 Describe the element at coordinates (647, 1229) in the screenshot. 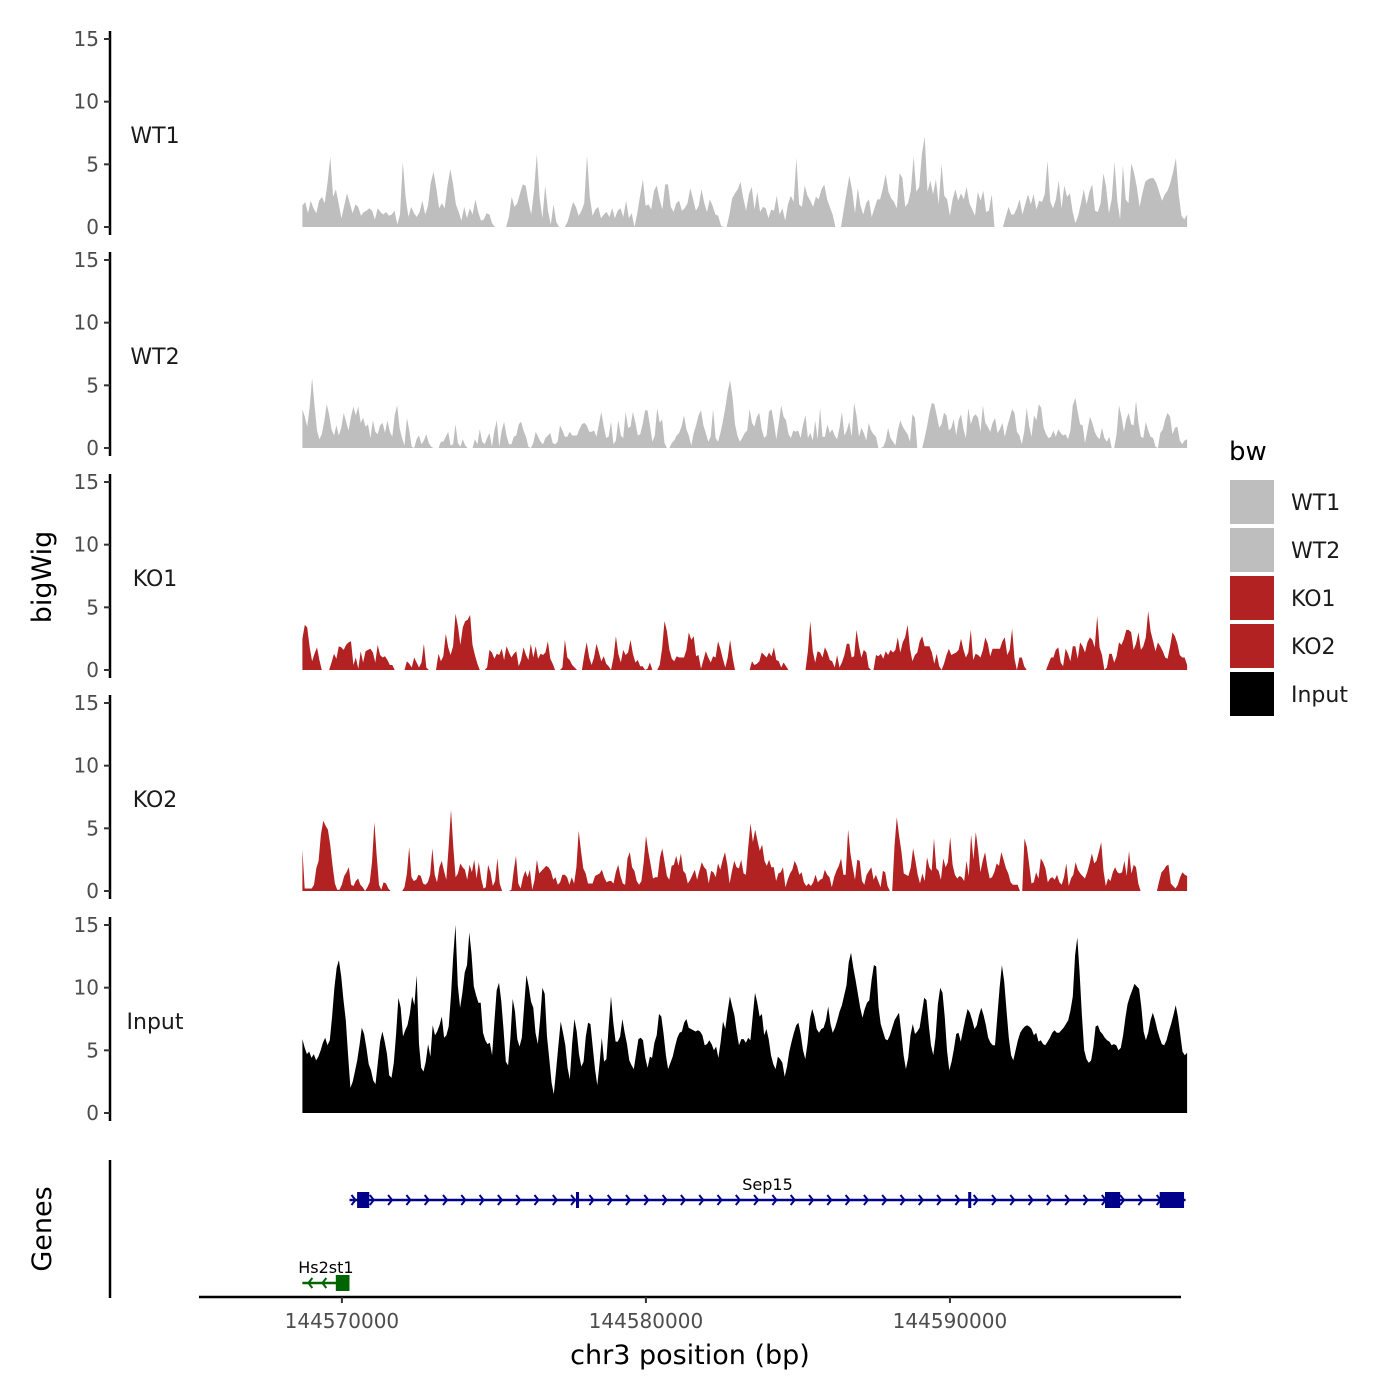

I see `gene-track: Hs2st1 Sep15` at that location.